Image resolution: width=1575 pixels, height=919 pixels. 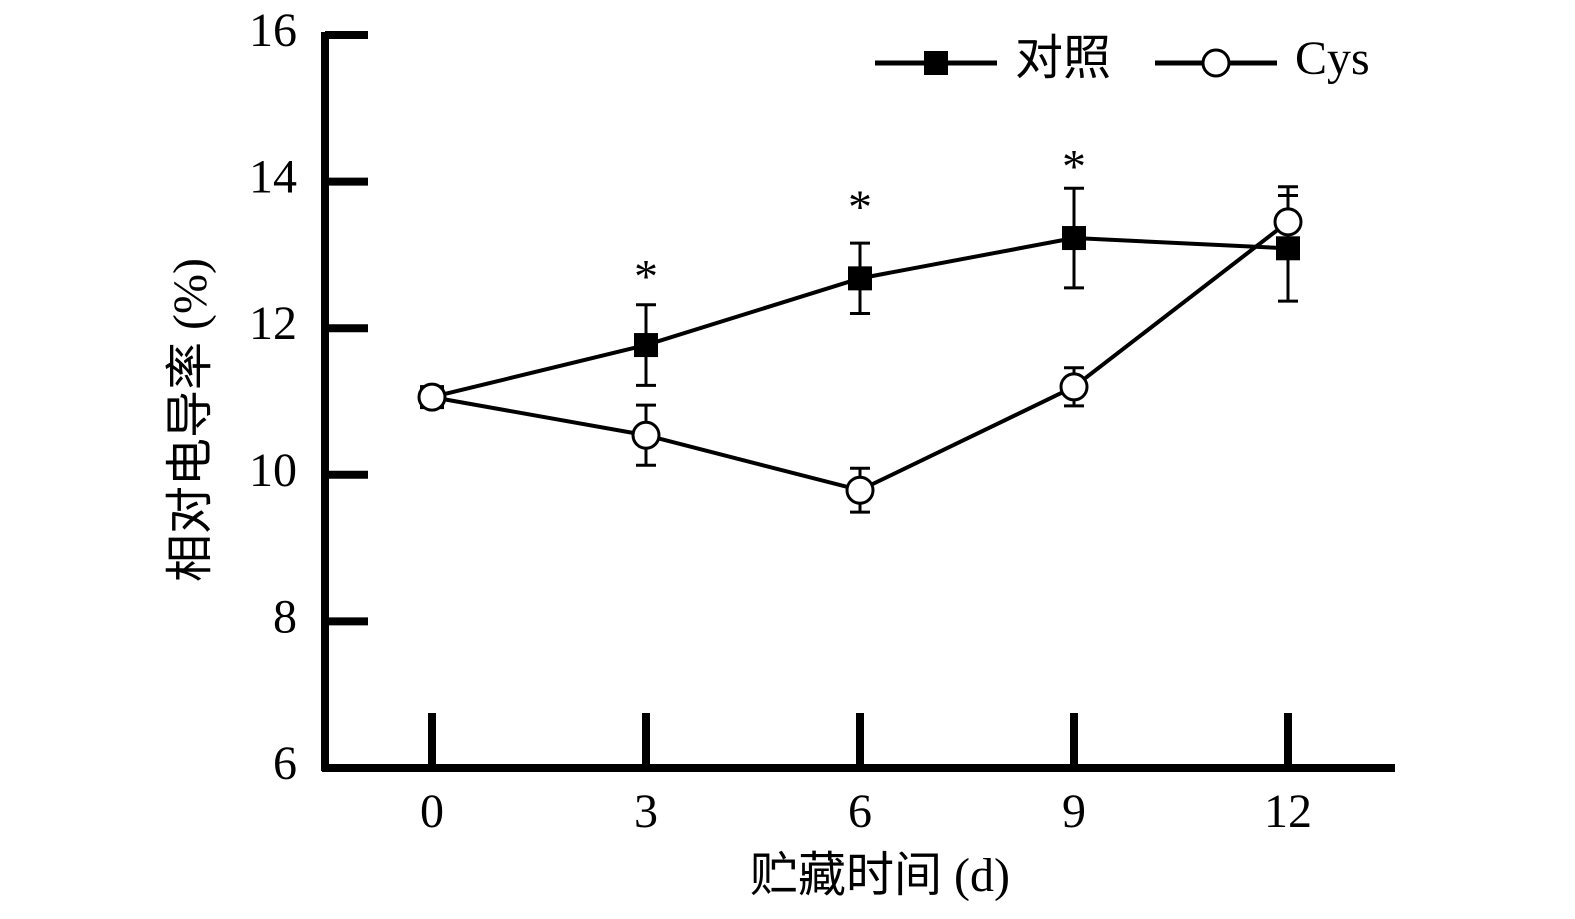 What do you see at coordinates (285, 616) in the screenshot?
I see `y-tick-label: 8` at bounding box center [285, 616].